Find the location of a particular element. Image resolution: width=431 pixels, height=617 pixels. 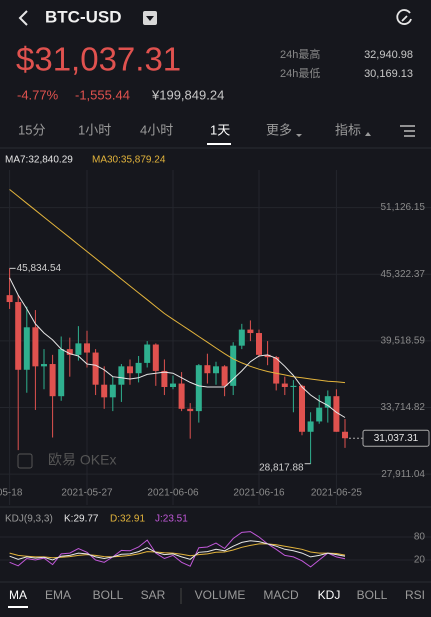

x-tick-label: 2021-06-06 is located at coordinates (173, 493).